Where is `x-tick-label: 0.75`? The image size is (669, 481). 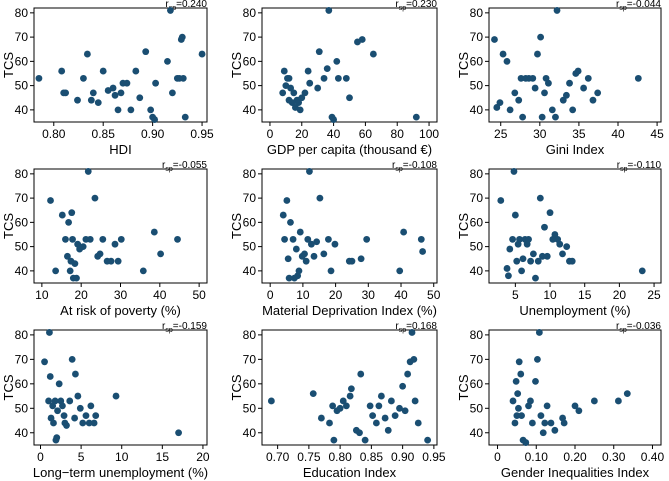
x-tick-label: 0.75 is located at coordinates (309, 457).